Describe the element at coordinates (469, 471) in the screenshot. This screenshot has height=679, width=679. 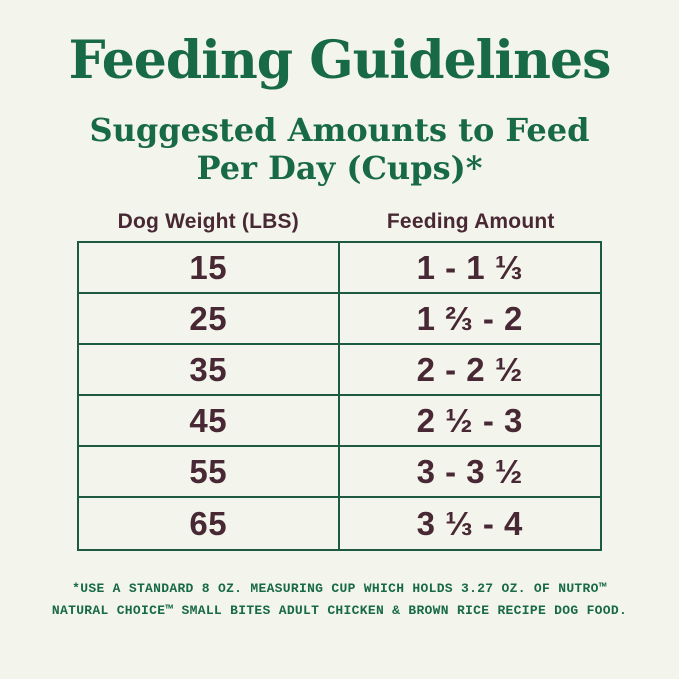
I see `amount-cell: 3 - 3 ½` at that location.